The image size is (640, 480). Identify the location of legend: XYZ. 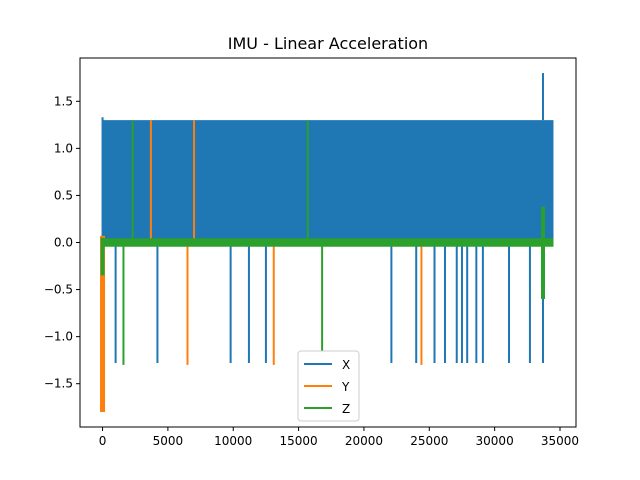
(328, 386).